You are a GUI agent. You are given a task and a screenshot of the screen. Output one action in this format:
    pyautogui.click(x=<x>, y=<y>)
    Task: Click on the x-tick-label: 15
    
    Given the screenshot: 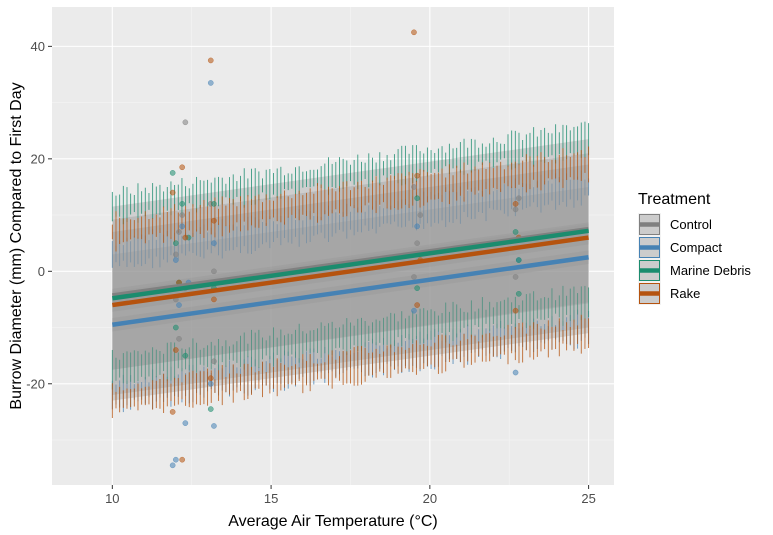 What is the action you would take?
    pyautogui.click(x=271, y=498)
    